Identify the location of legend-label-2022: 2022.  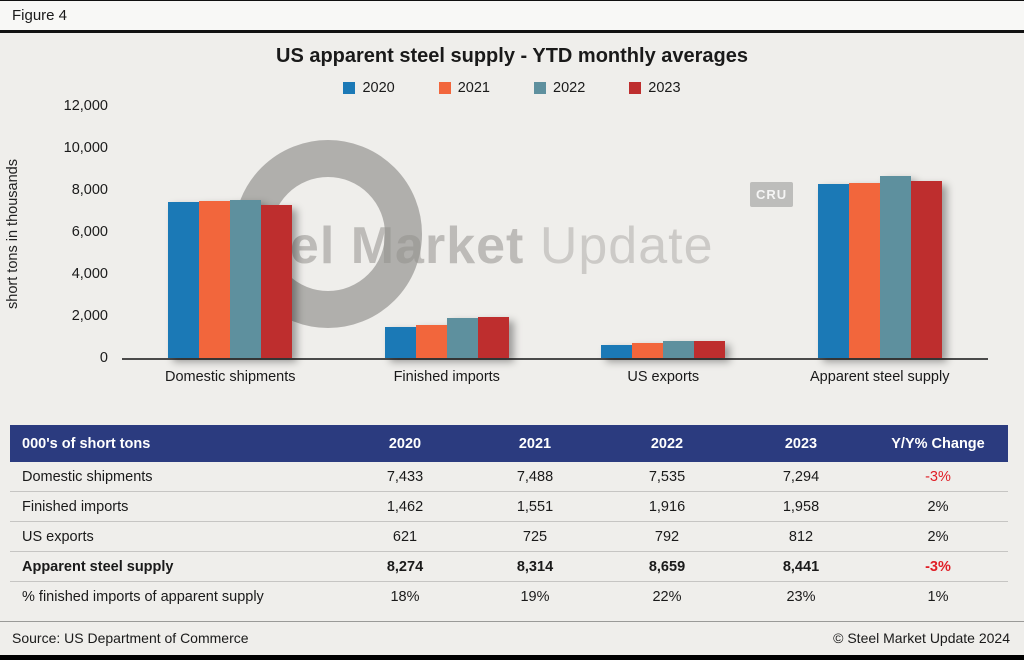
(569, 88).